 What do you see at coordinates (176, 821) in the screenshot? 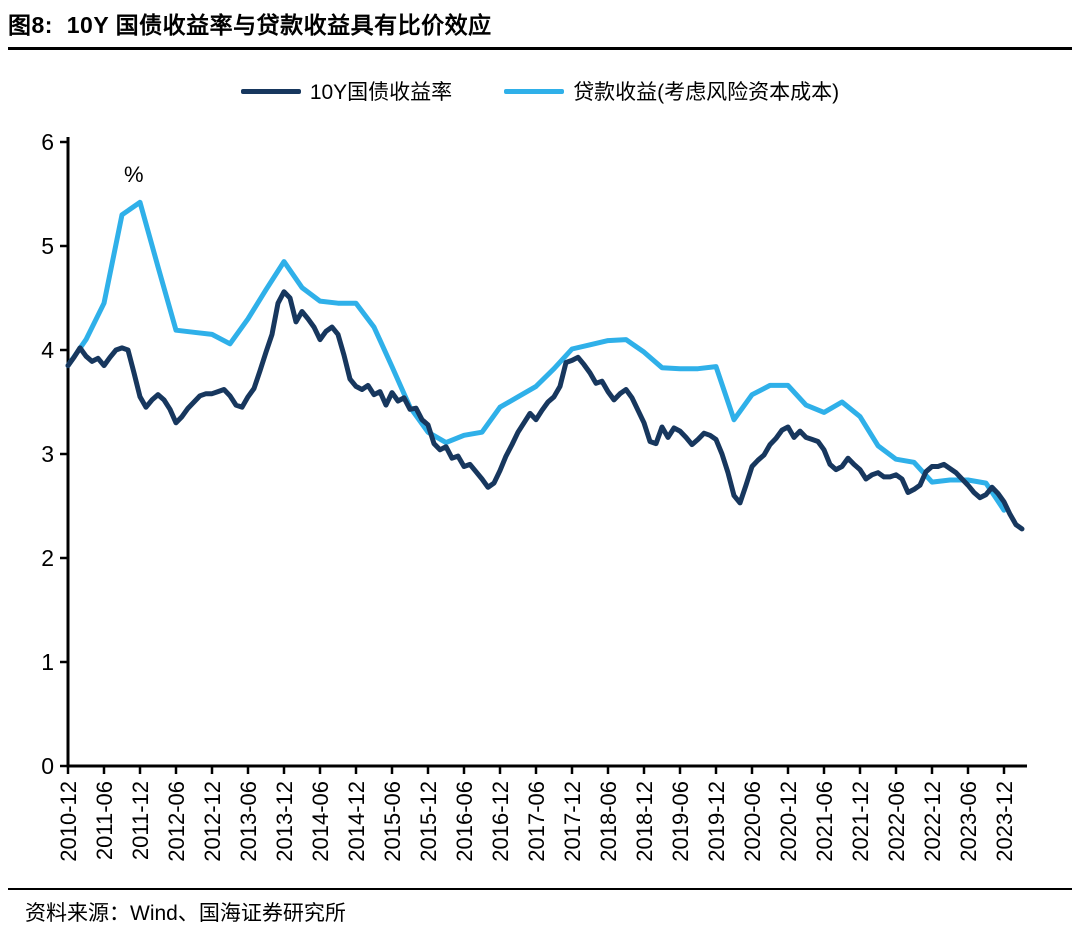
I see `x-tick-label: 2012-06` at bounding box center [176, 821].